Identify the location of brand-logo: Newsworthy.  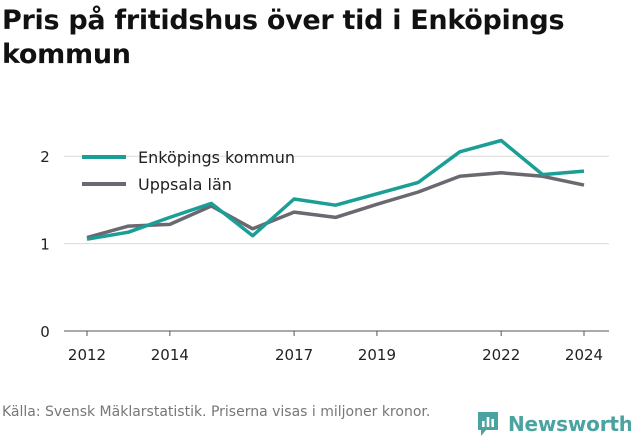
(553, 424).